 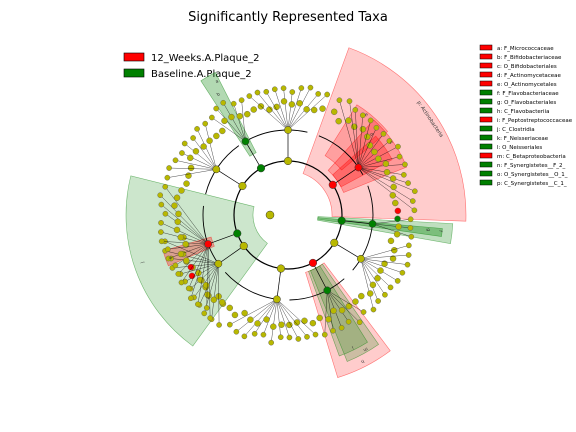 I want to click on taxa-legend-label-b: b: F_Bifidobacteriaceae, so click(x=529, y=58).